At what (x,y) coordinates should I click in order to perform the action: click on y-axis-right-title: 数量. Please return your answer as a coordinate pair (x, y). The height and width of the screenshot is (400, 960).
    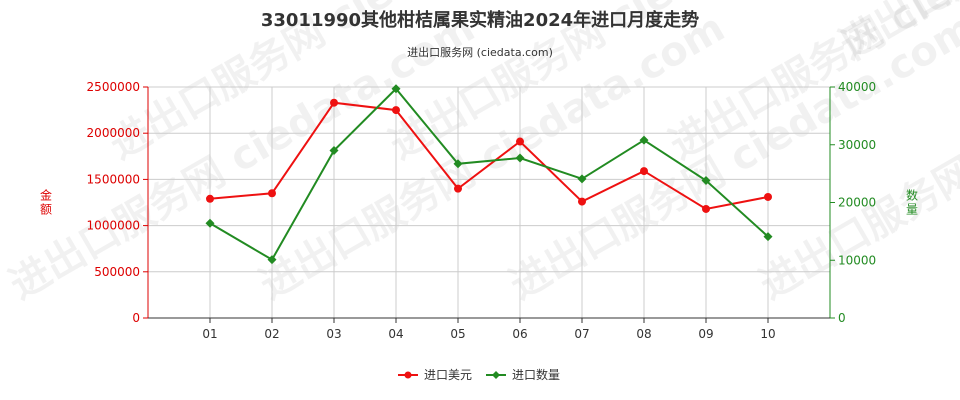
    Looking at the image, I should click on (912, 202).